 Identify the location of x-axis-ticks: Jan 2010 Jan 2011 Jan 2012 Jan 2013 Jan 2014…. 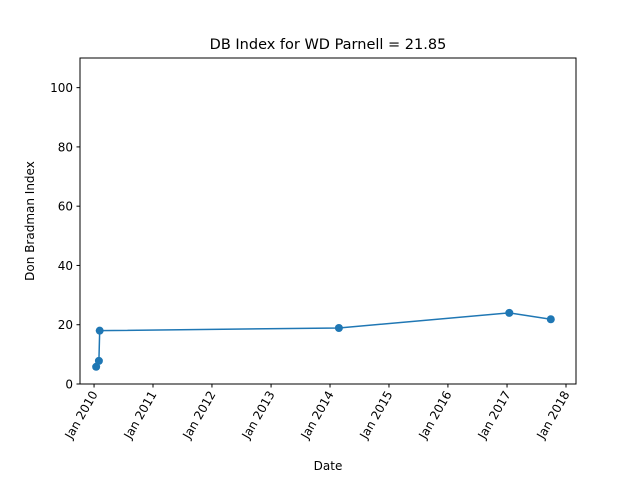
(317, 413).